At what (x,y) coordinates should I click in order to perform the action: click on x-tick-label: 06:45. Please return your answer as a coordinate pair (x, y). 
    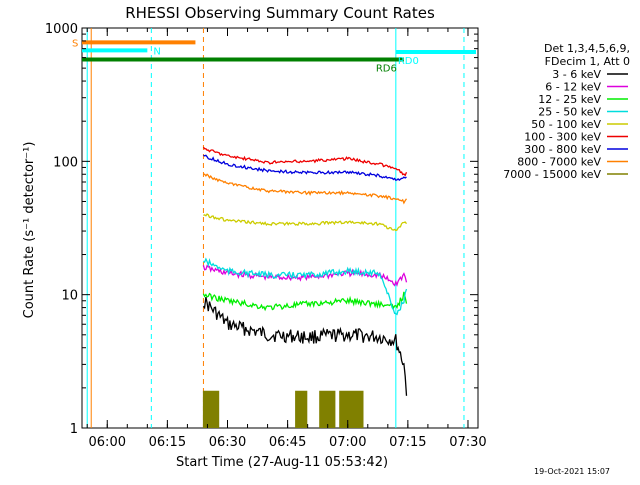
    Looking at the image, I should click on (287, 442).